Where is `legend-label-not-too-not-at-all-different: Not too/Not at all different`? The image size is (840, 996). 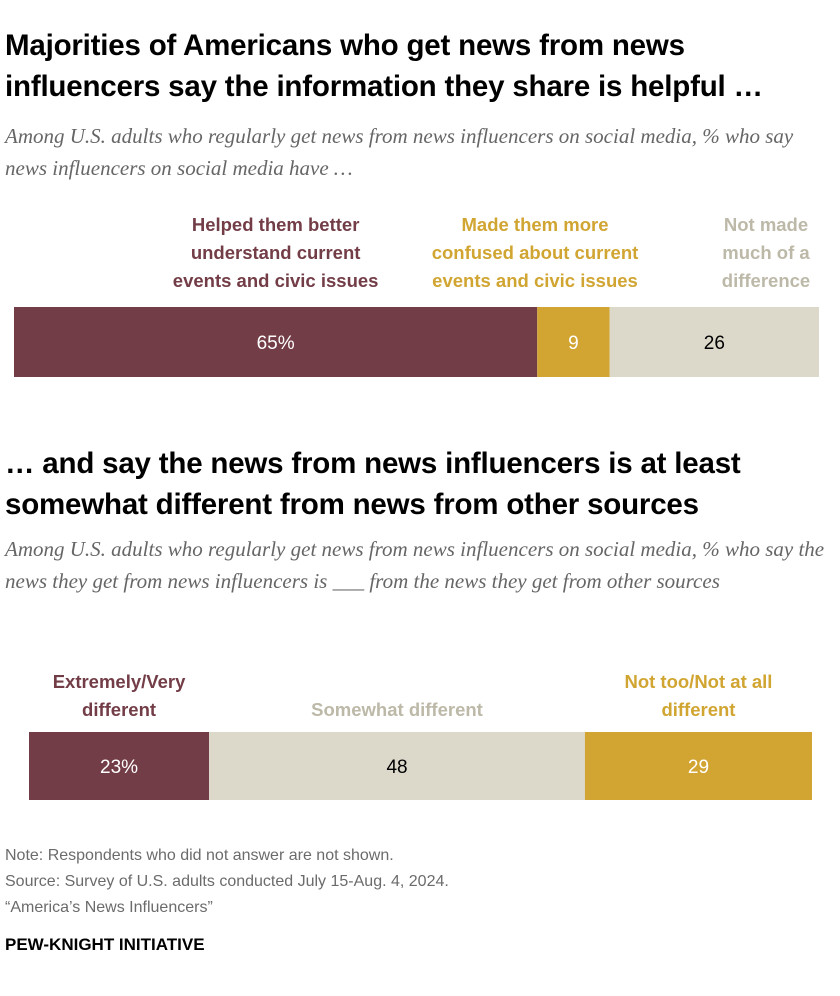 legend-label-not-too-not-at-all-different: Not too/Not at all different is located at coordinates (698, 695).